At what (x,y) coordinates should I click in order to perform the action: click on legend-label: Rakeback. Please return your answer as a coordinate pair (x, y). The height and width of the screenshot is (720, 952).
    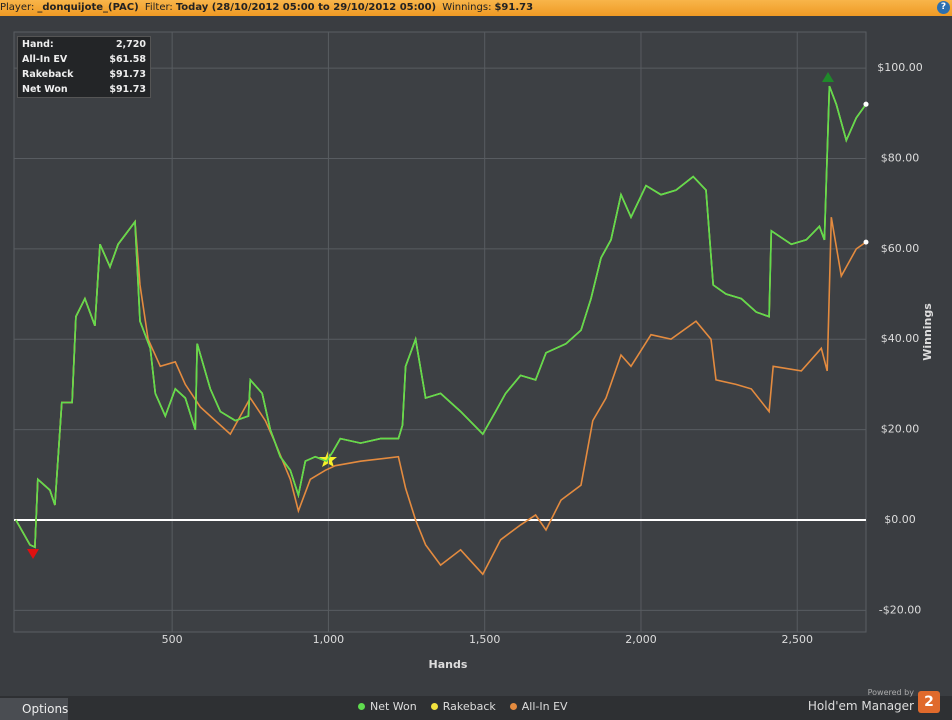
    Looking at the image, I should click on (469, 706).